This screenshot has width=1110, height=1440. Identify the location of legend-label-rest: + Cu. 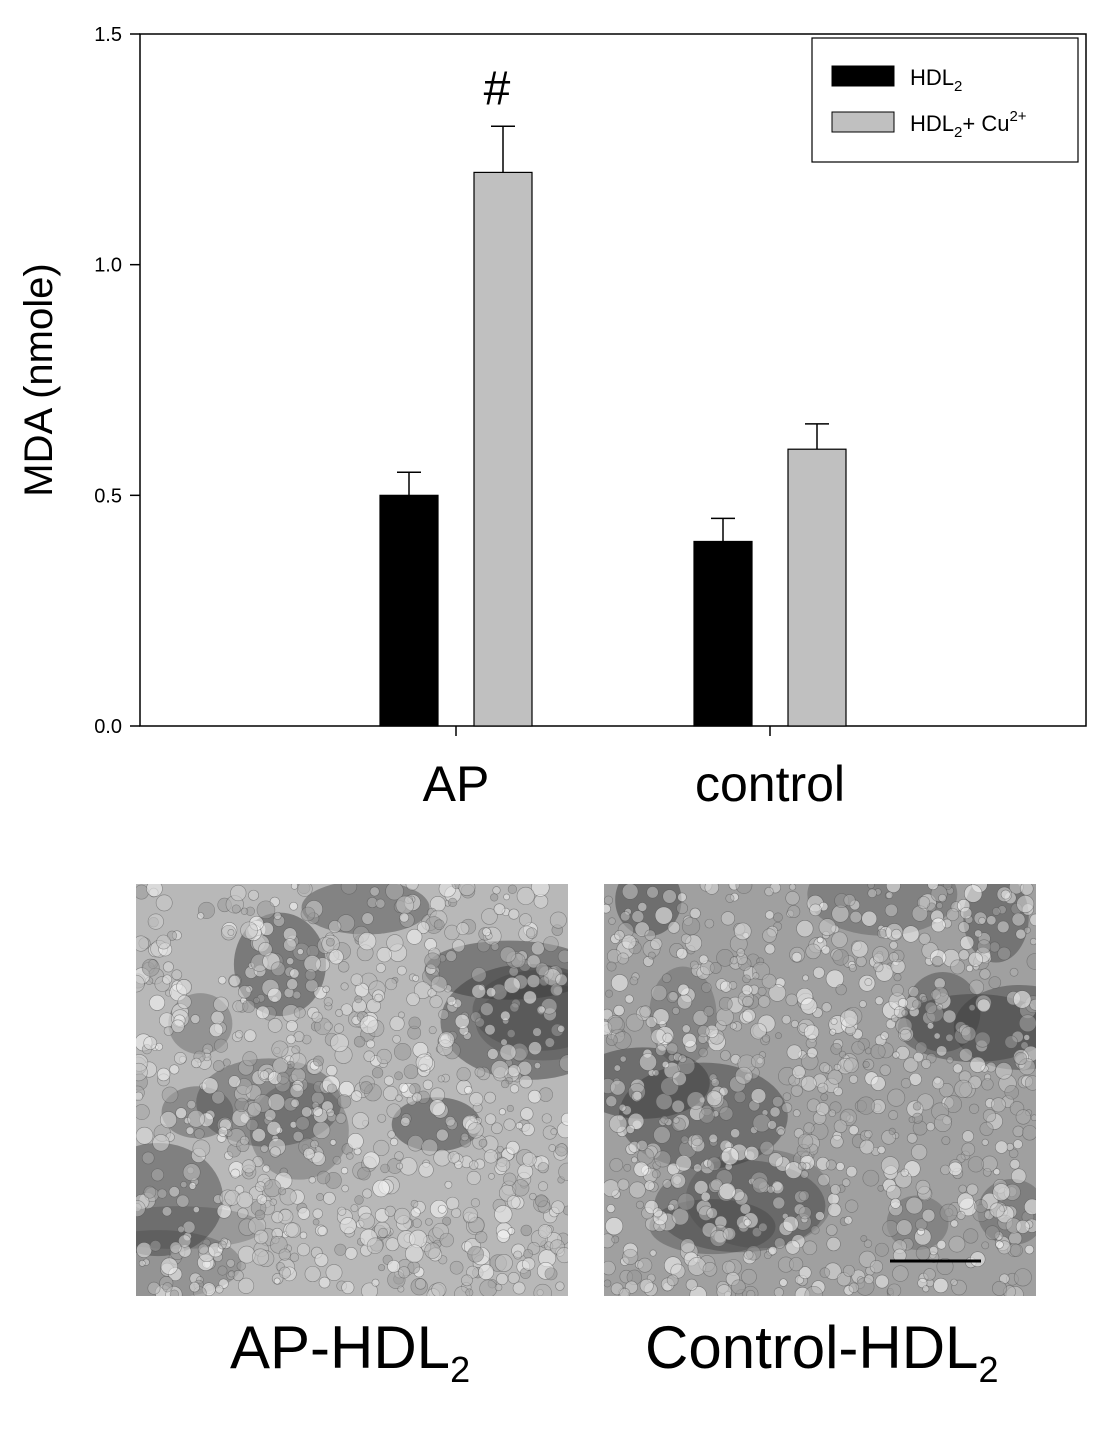
(985, 123).